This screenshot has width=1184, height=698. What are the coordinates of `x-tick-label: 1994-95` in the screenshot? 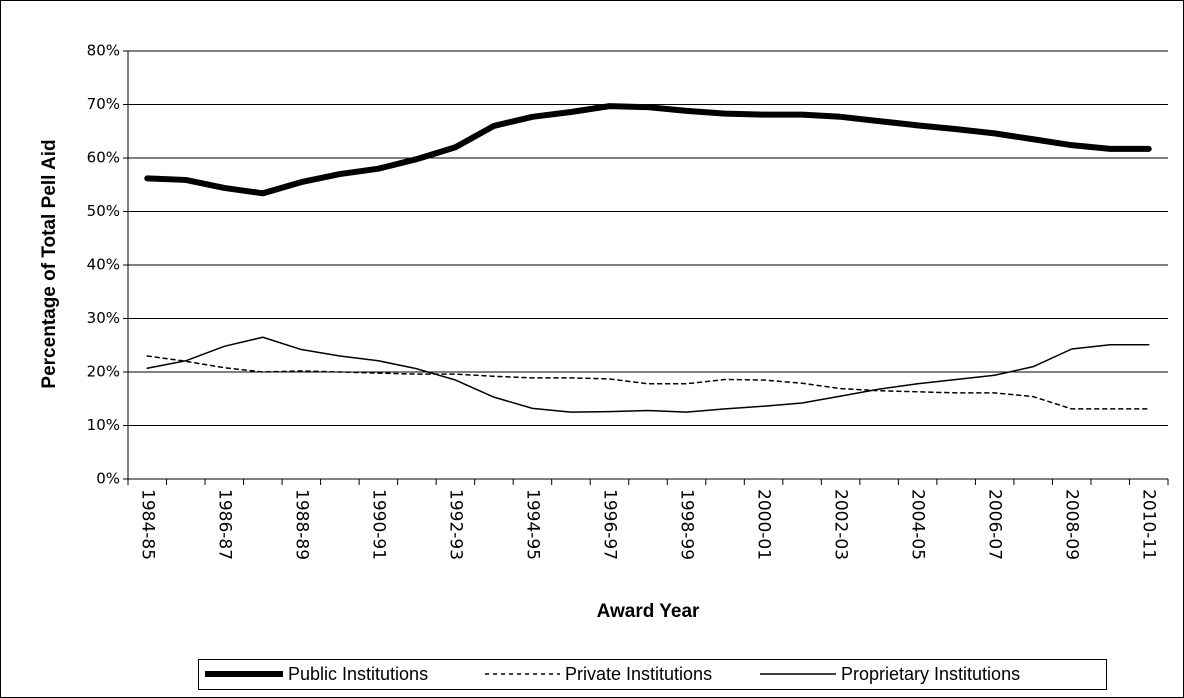 It's located at (532, 524).